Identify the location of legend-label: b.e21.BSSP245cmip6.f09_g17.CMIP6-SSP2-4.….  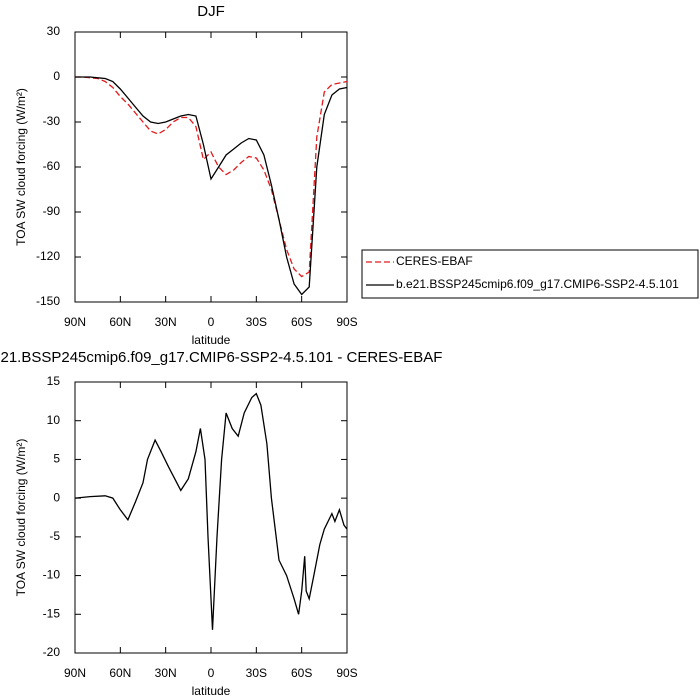
(537, 284).